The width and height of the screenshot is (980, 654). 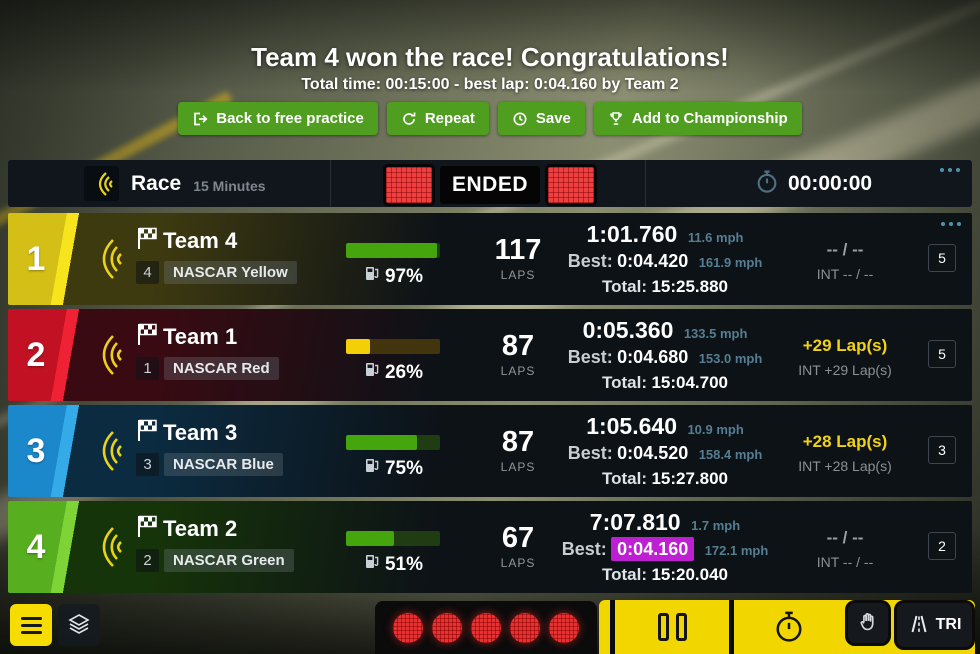 What do you see at coordinates (31, 625) in the screenshot?
I see `menu-button` at bounding box center [31, 625].